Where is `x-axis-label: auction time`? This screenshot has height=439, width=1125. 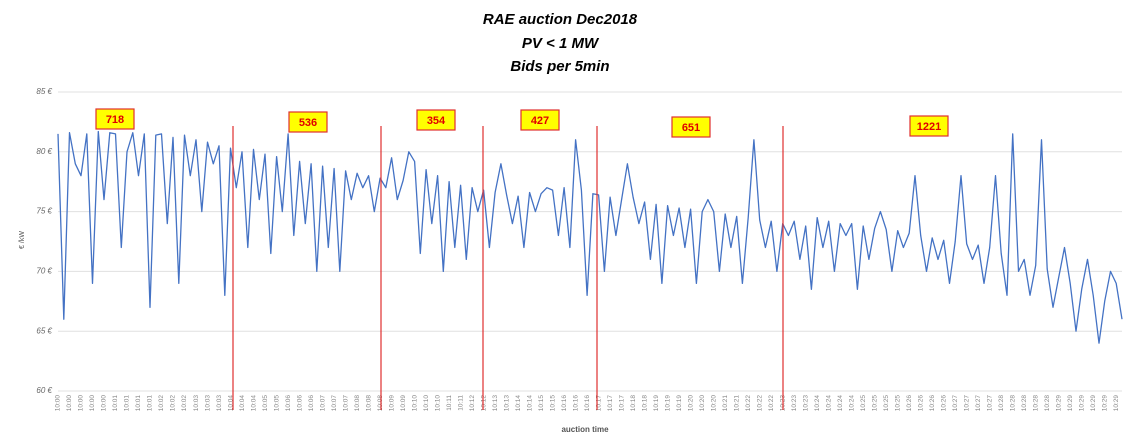
x-axis-label: auction time is located at coordinates (585, 429).